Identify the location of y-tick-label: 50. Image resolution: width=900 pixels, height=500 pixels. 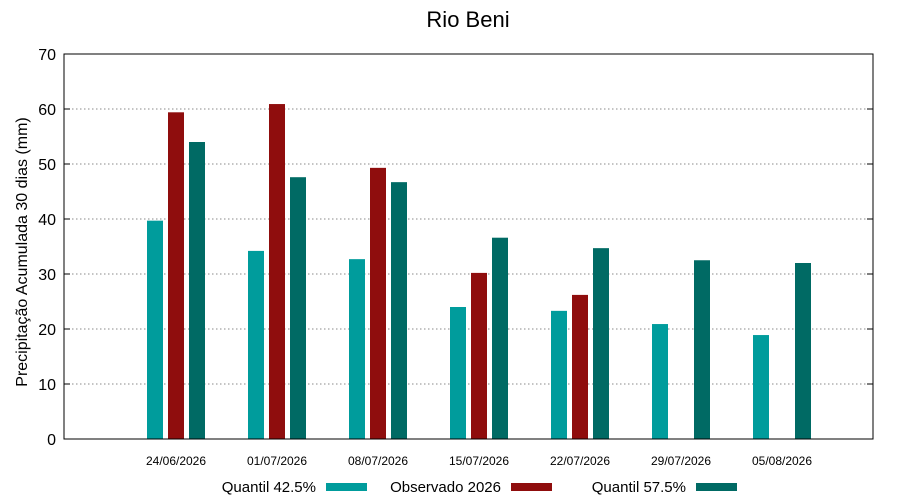
(47, 165).